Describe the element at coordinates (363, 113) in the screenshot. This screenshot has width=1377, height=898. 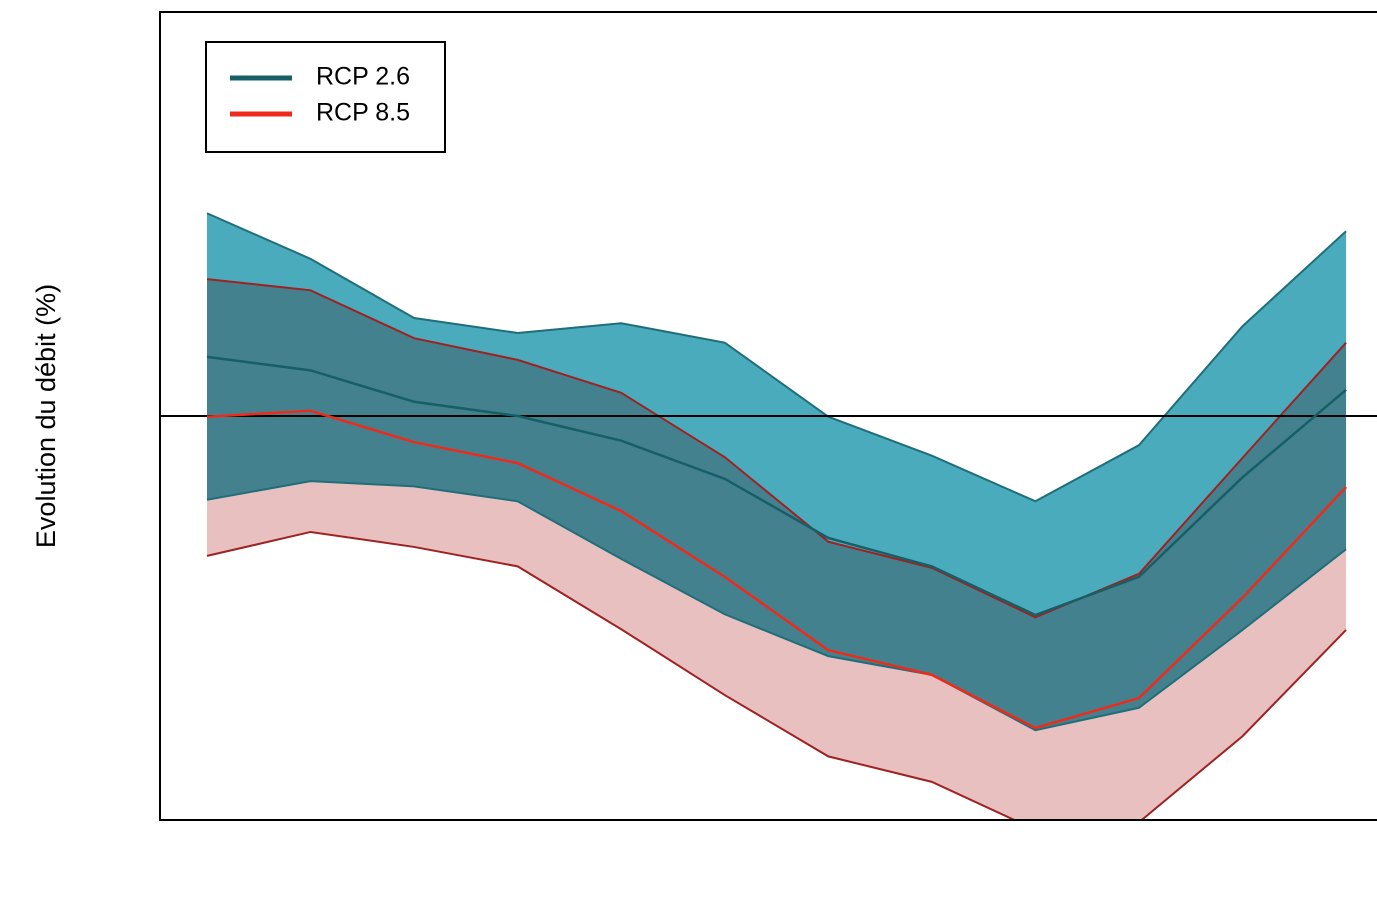
I see `legend-label: RCP 8.5` at that location.